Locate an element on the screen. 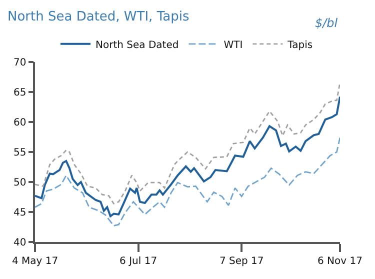 This screenshot has width=375, height=279. x-tick-label: 6 Nov 17 is located at coordinates (340, 261).